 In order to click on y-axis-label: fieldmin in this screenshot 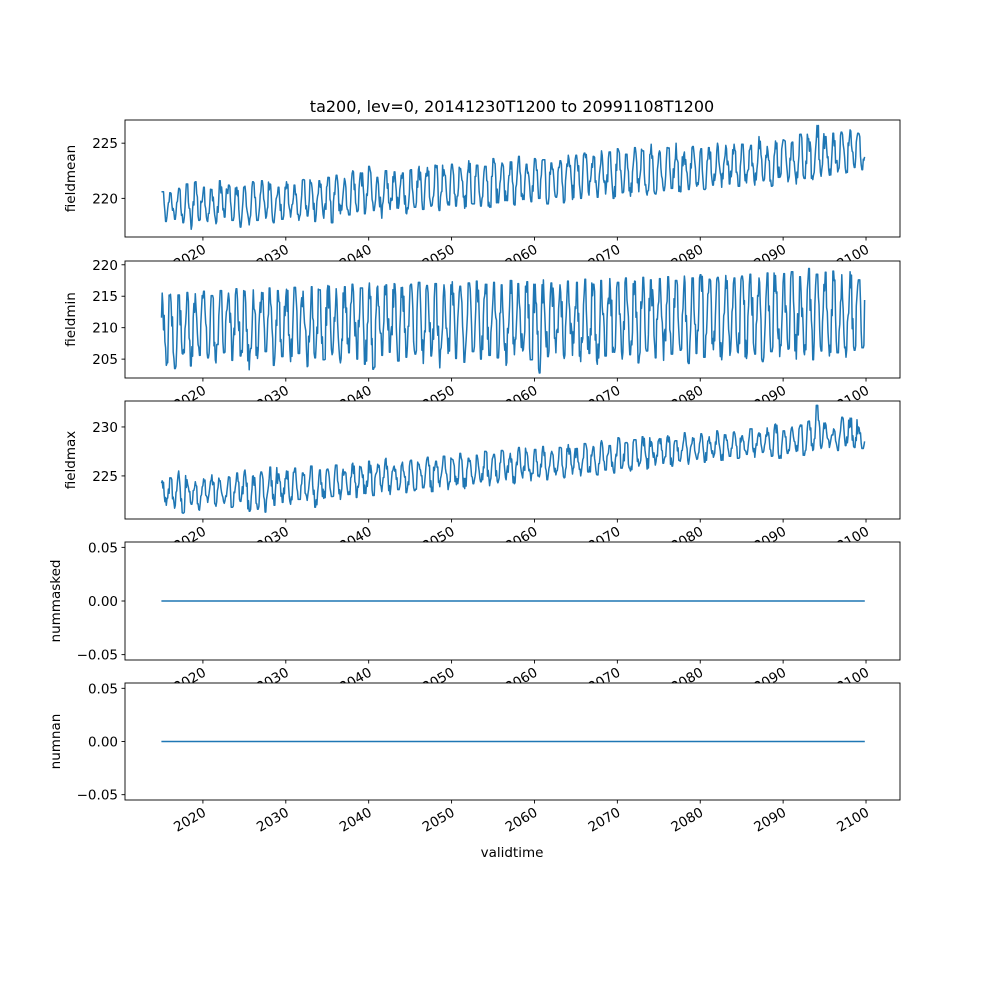, I will do `click(71, 319)`.